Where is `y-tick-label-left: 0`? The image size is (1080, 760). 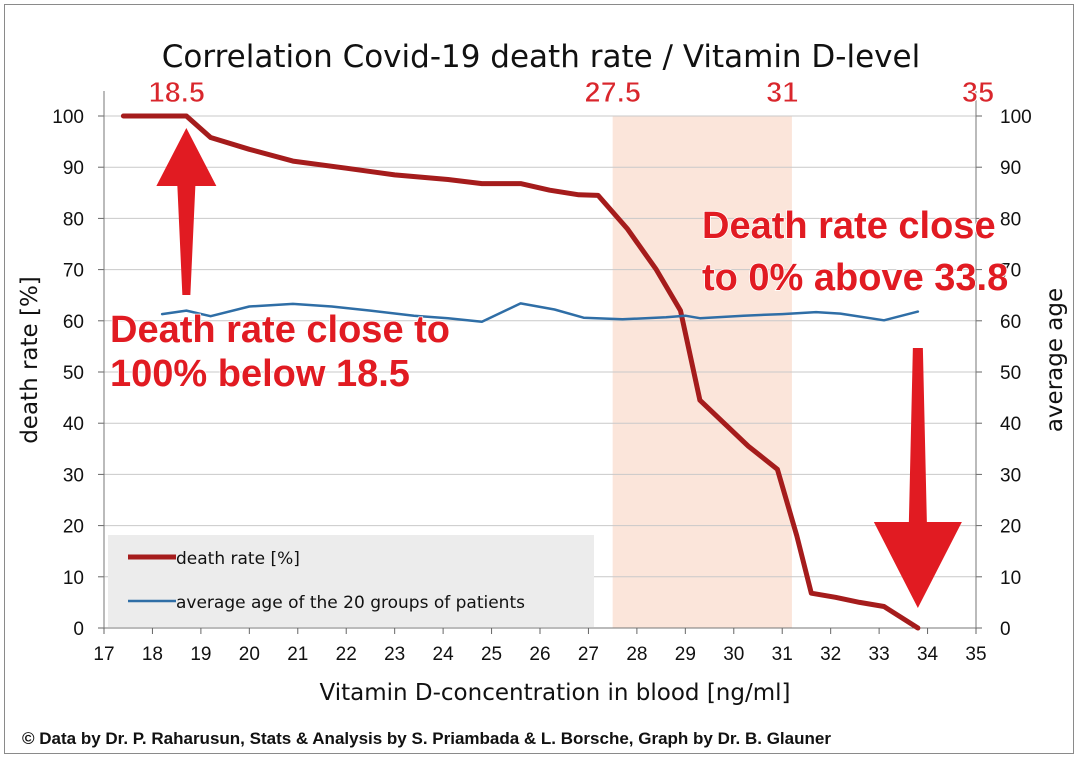 y-tick-label-left: 0 is located at coordinates (78, 629).